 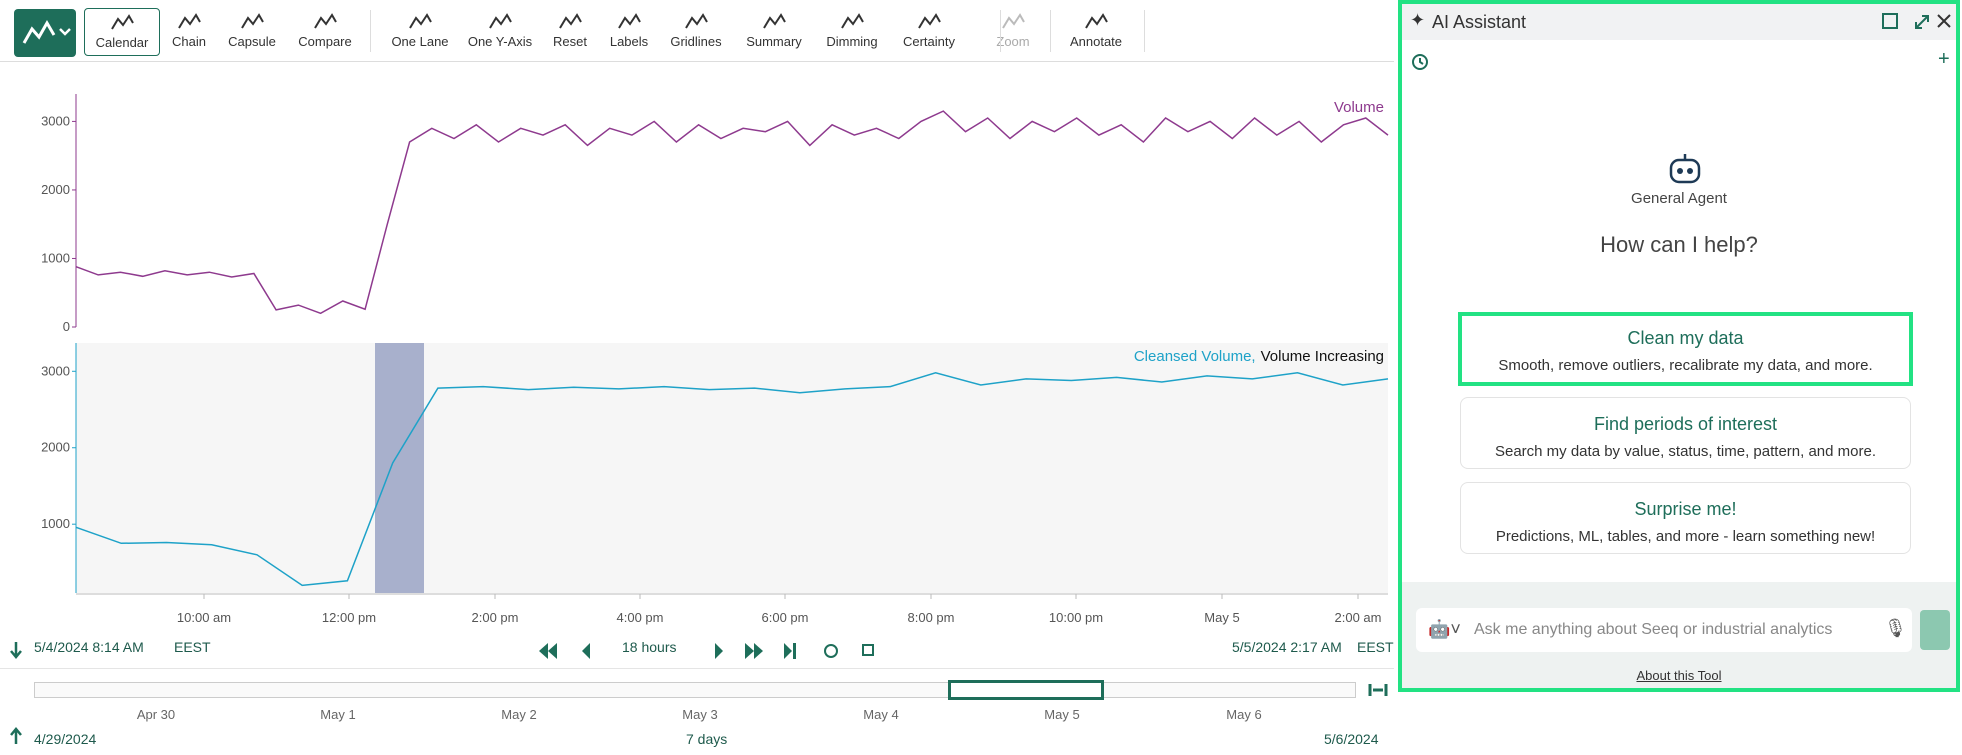 I want to click on x-tick-label: 2:00 pm, so click(x=495, y=617).